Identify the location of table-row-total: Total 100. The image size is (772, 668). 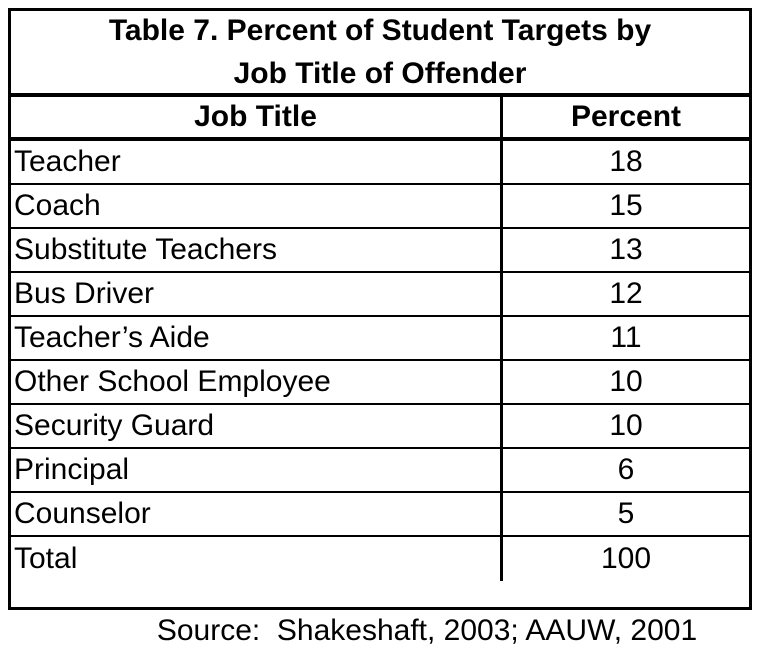
(380, 559).